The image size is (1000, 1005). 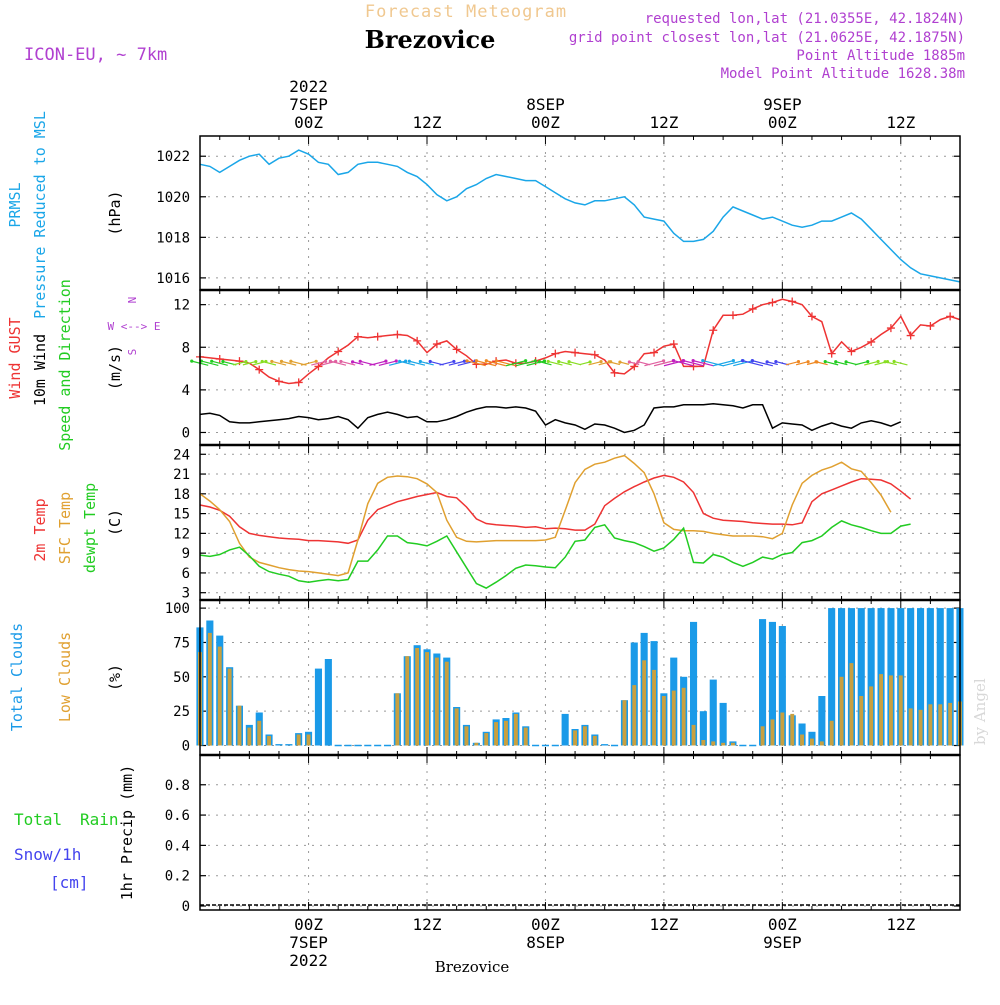 What do you see at coordinates (15, 204) in the screenshot?
I see `pressure-label-prmsl: PRMSL` at bounding box center [15, 204].